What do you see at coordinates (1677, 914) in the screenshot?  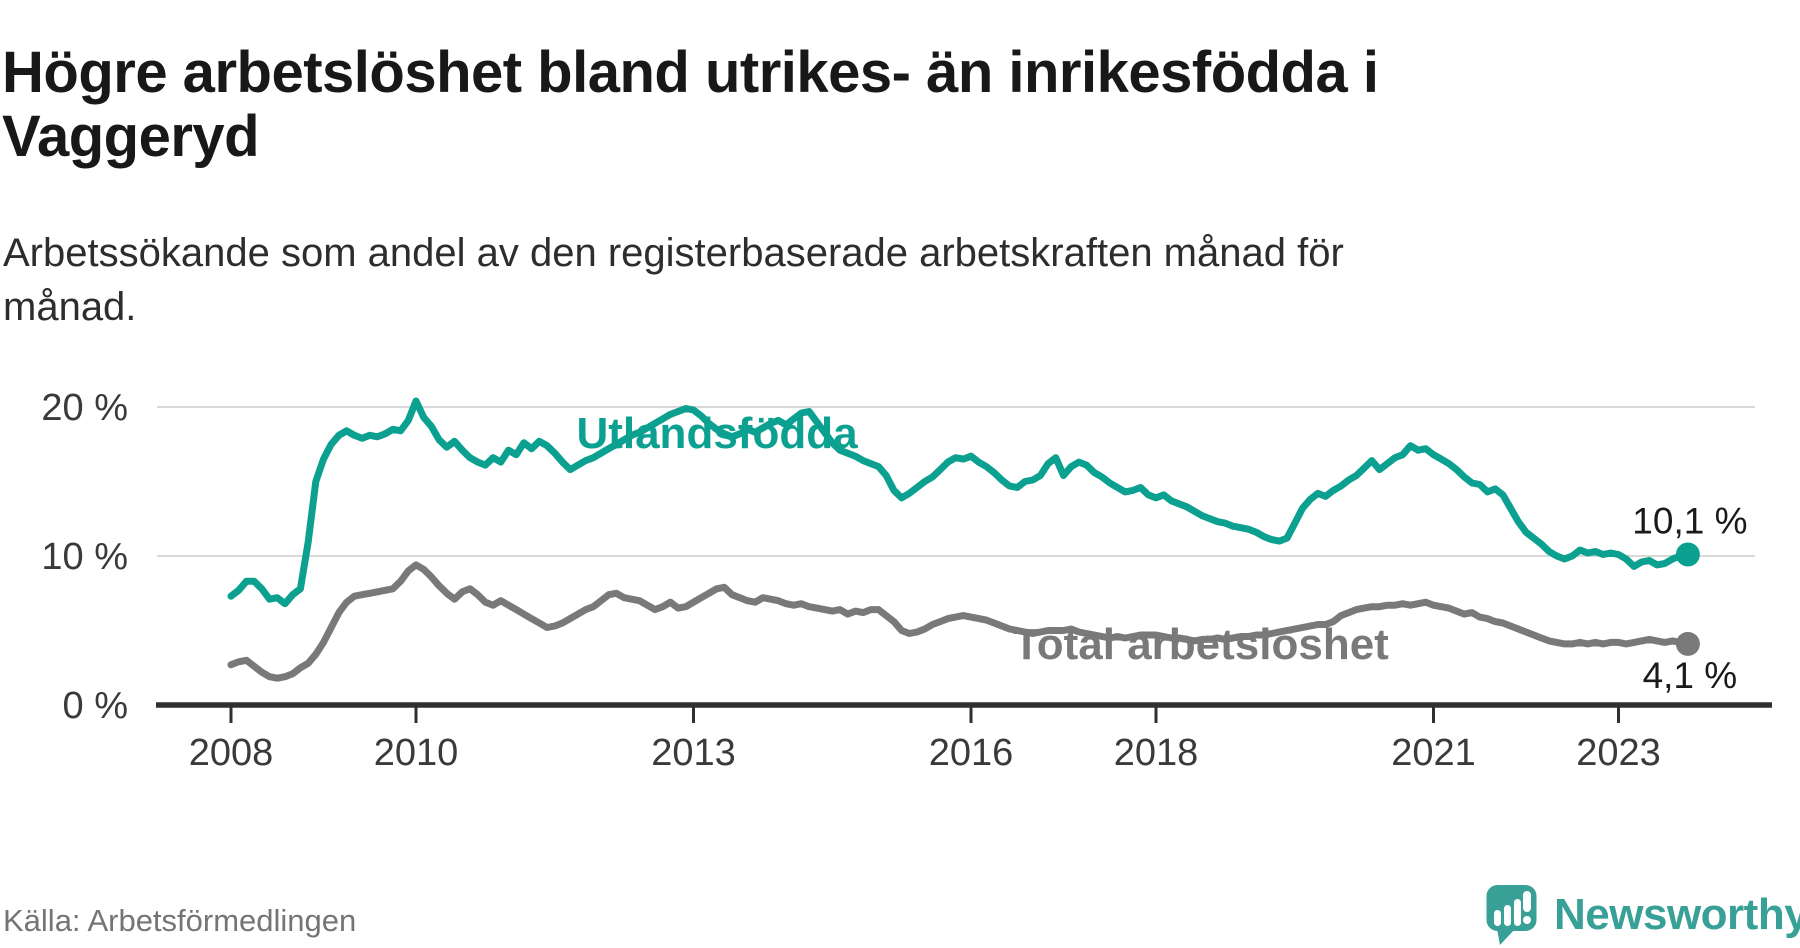 I see `newsworthy-wordmark: Newsworthy` at bounding box center [1677, 914].